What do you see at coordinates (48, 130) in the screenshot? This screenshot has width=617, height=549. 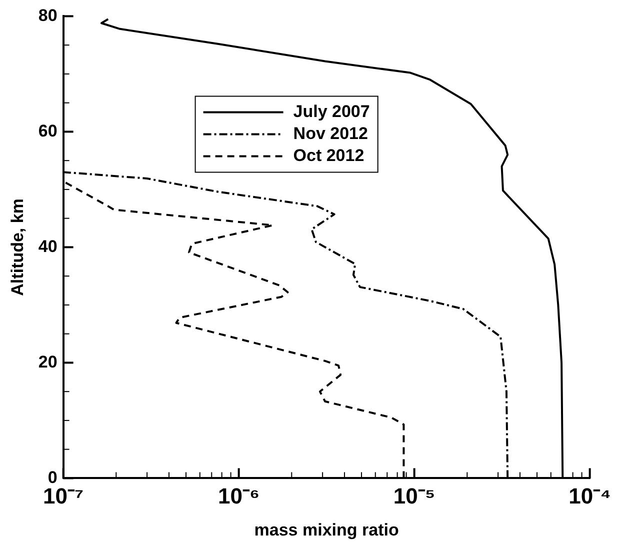 I see `y-tick-label: 60` at bounding box center [48, 130].